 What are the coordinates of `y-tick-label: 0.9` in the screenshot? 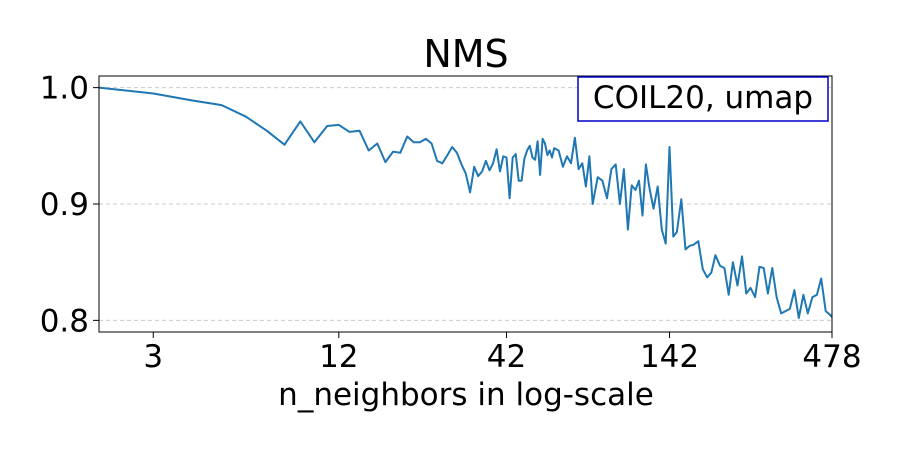 It's located at (64, 205).